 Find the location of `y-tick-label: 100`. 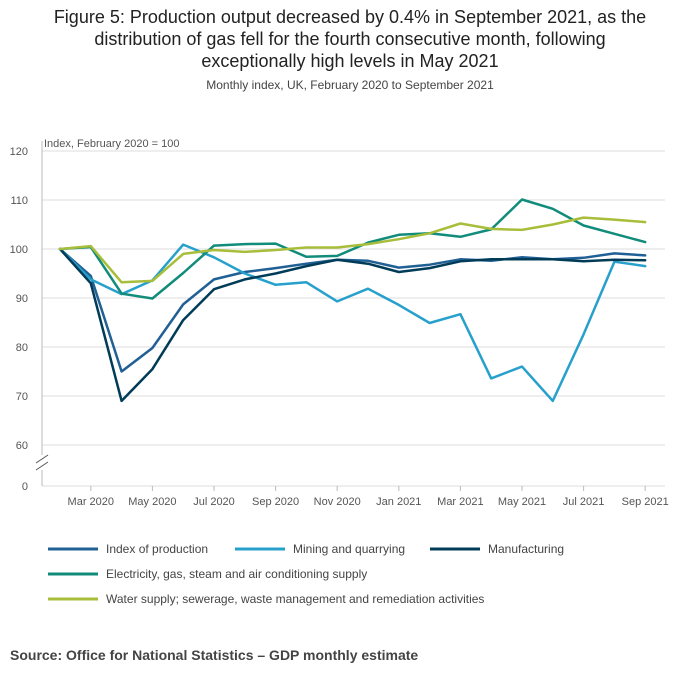

y-tick-label: 100 is located at coordinates (19, 250).